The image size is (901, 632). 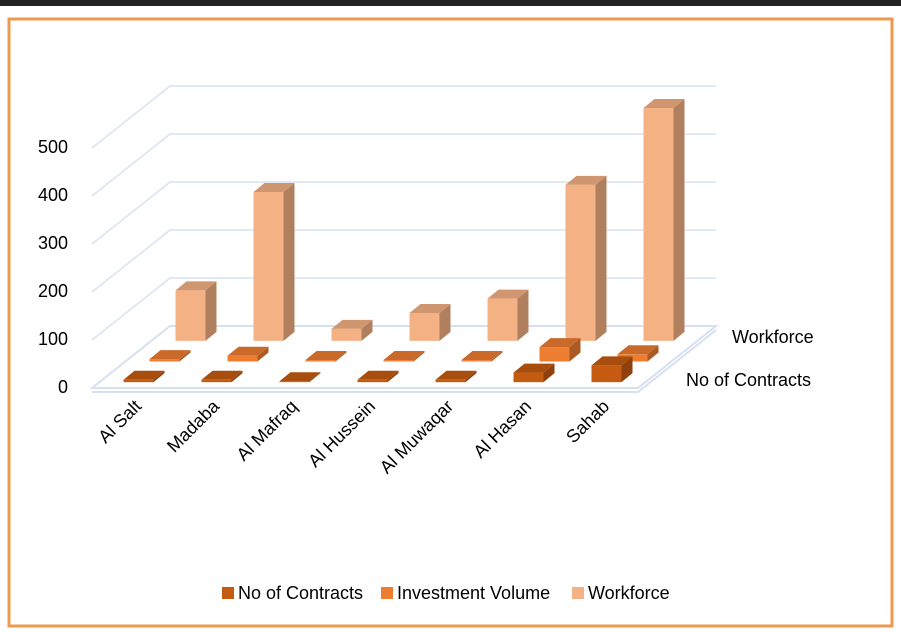 I want to click on floor, so click(x=404, y=357).